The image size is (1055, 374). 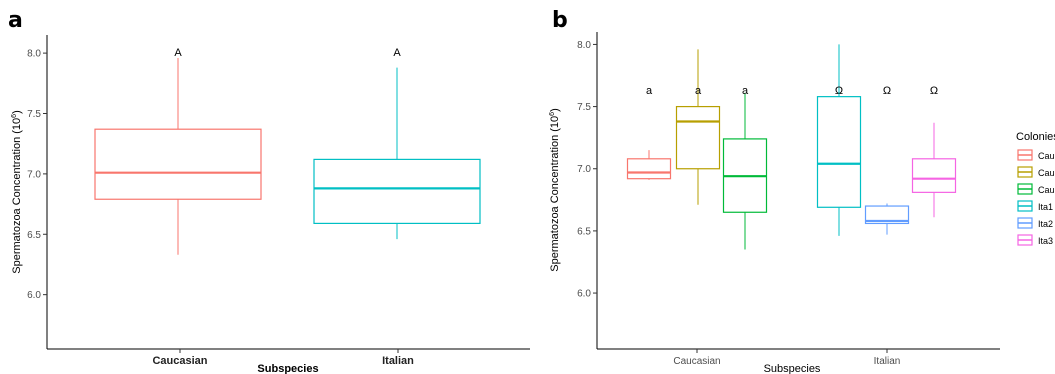 I want to click on legend: Colonies Cau Cau Cau Ita1 Ita2 Ita3, so click(x=1035, y=188).